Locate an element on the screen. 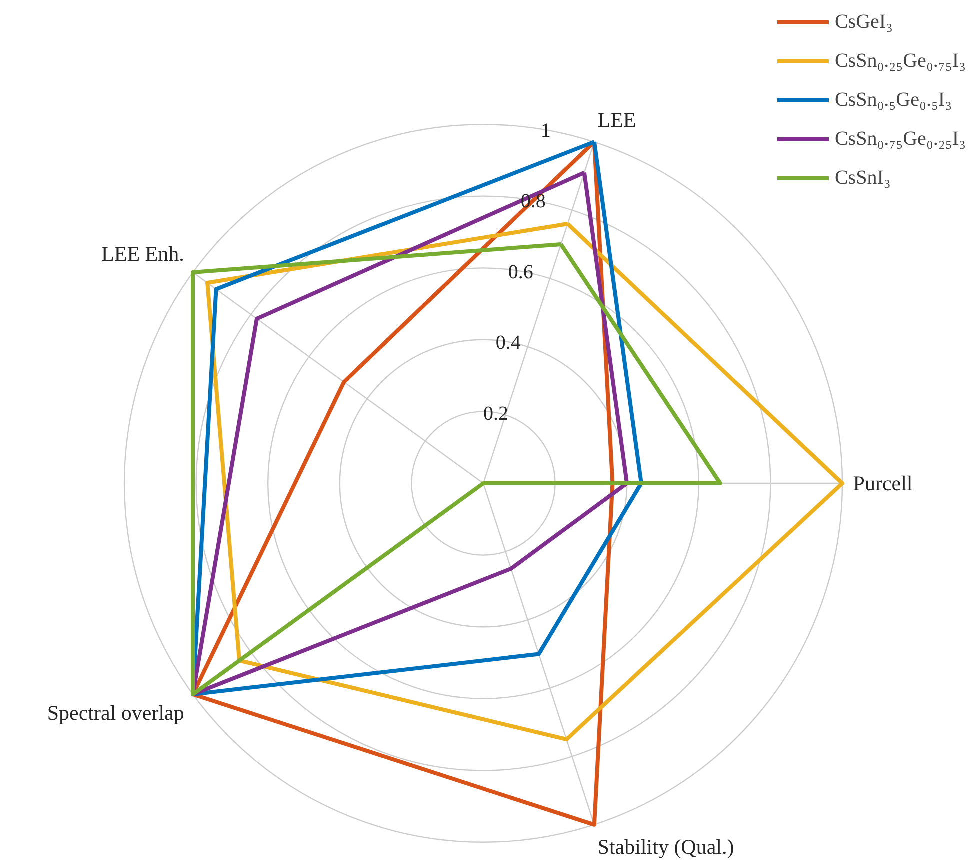 This screenshot has height=864, width=976. spoke-label: LEE is located at coordinates (617, 120).